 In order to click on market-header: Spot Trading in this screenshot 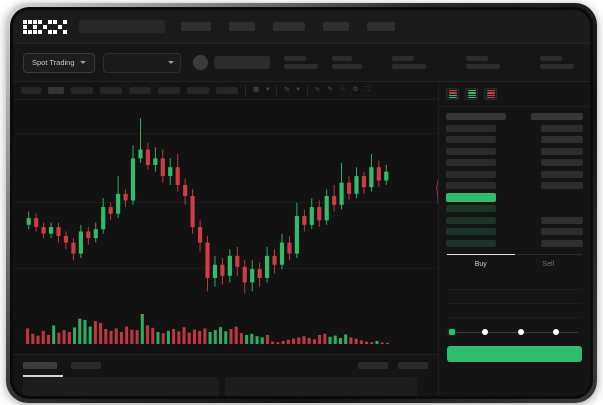, I will do `click(301, 63)`.